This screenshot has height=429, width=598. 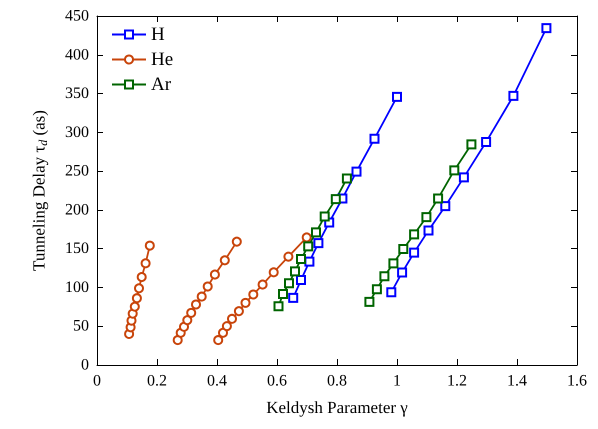 I want to click on x-tick-label: 0.8, so click(x=337, y=381).